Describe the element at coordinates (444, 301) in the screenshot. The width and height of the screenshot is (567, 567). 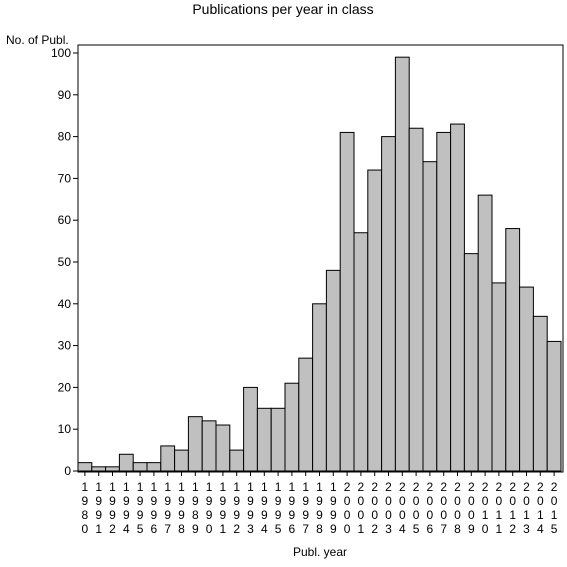
I see `bar-2007` at that location.